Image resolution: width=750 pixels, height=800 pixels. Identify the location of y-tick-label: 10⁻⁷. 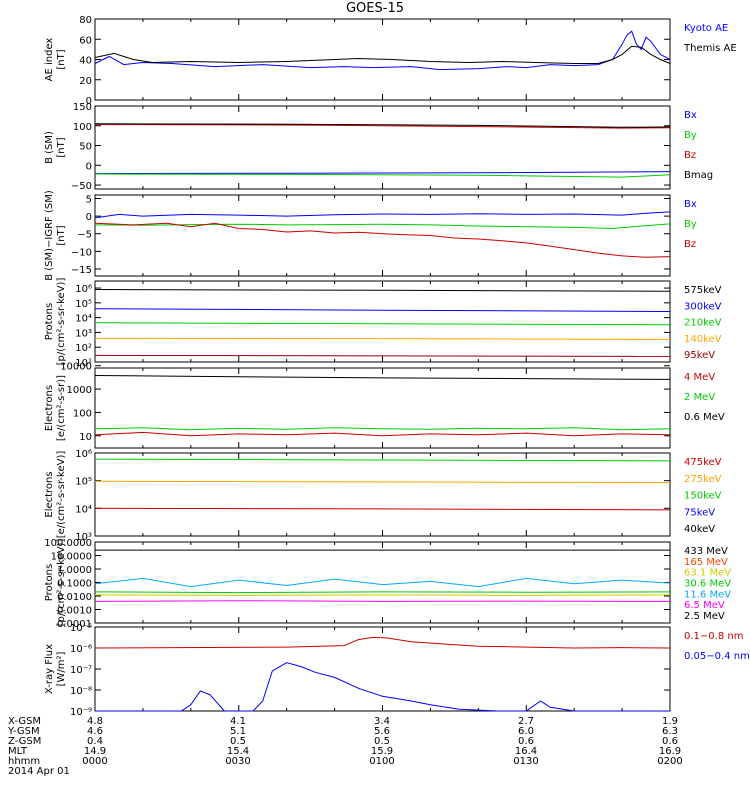
(81, 670).